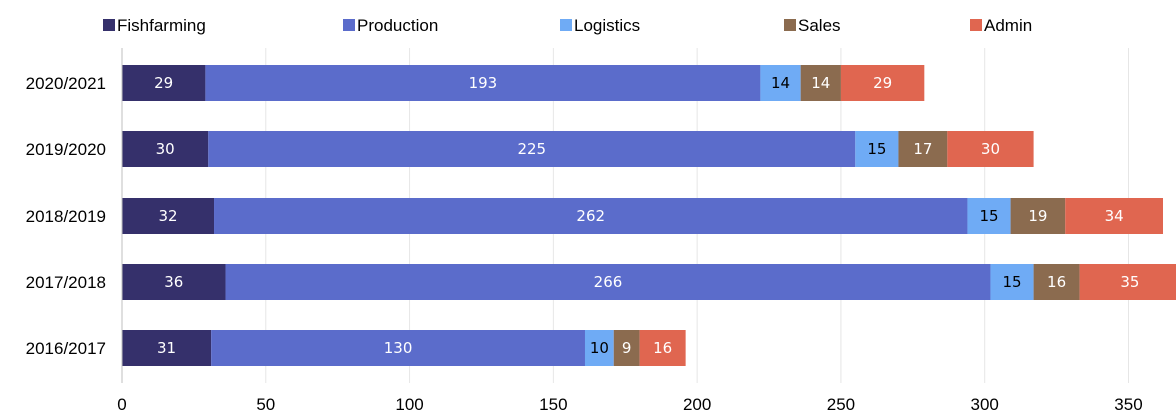 Image resolution: width=1176 pixels, height=414 pixels. I want to click on data-label: 17, so click(922, 149).